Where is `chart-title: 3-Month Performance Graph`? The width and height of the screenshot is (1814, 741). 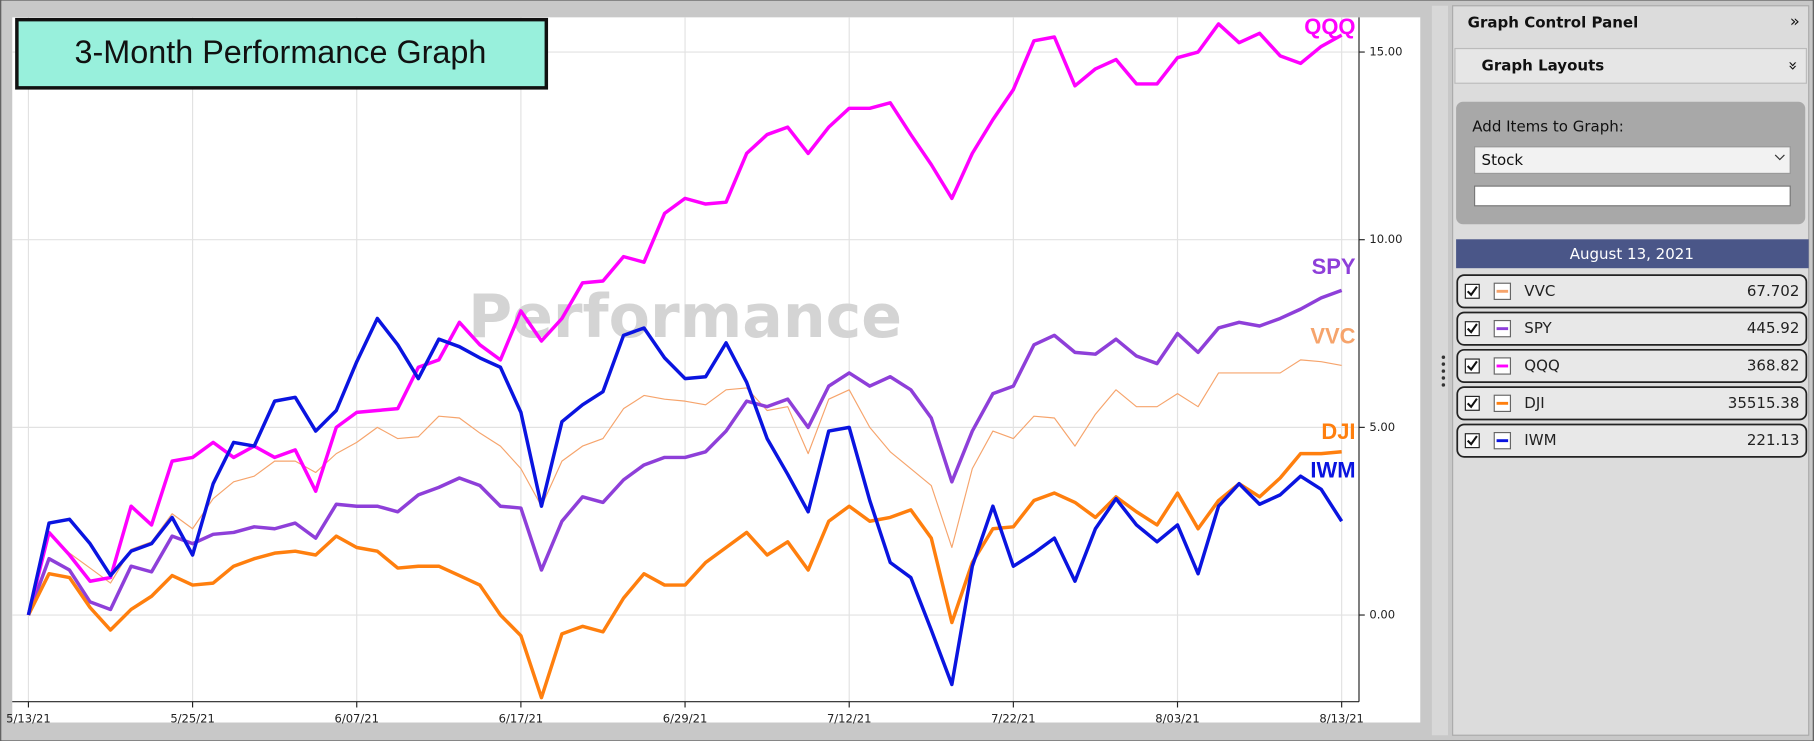
chart-title: 3-Month Performance Graph is located at coordinates (281, 52).